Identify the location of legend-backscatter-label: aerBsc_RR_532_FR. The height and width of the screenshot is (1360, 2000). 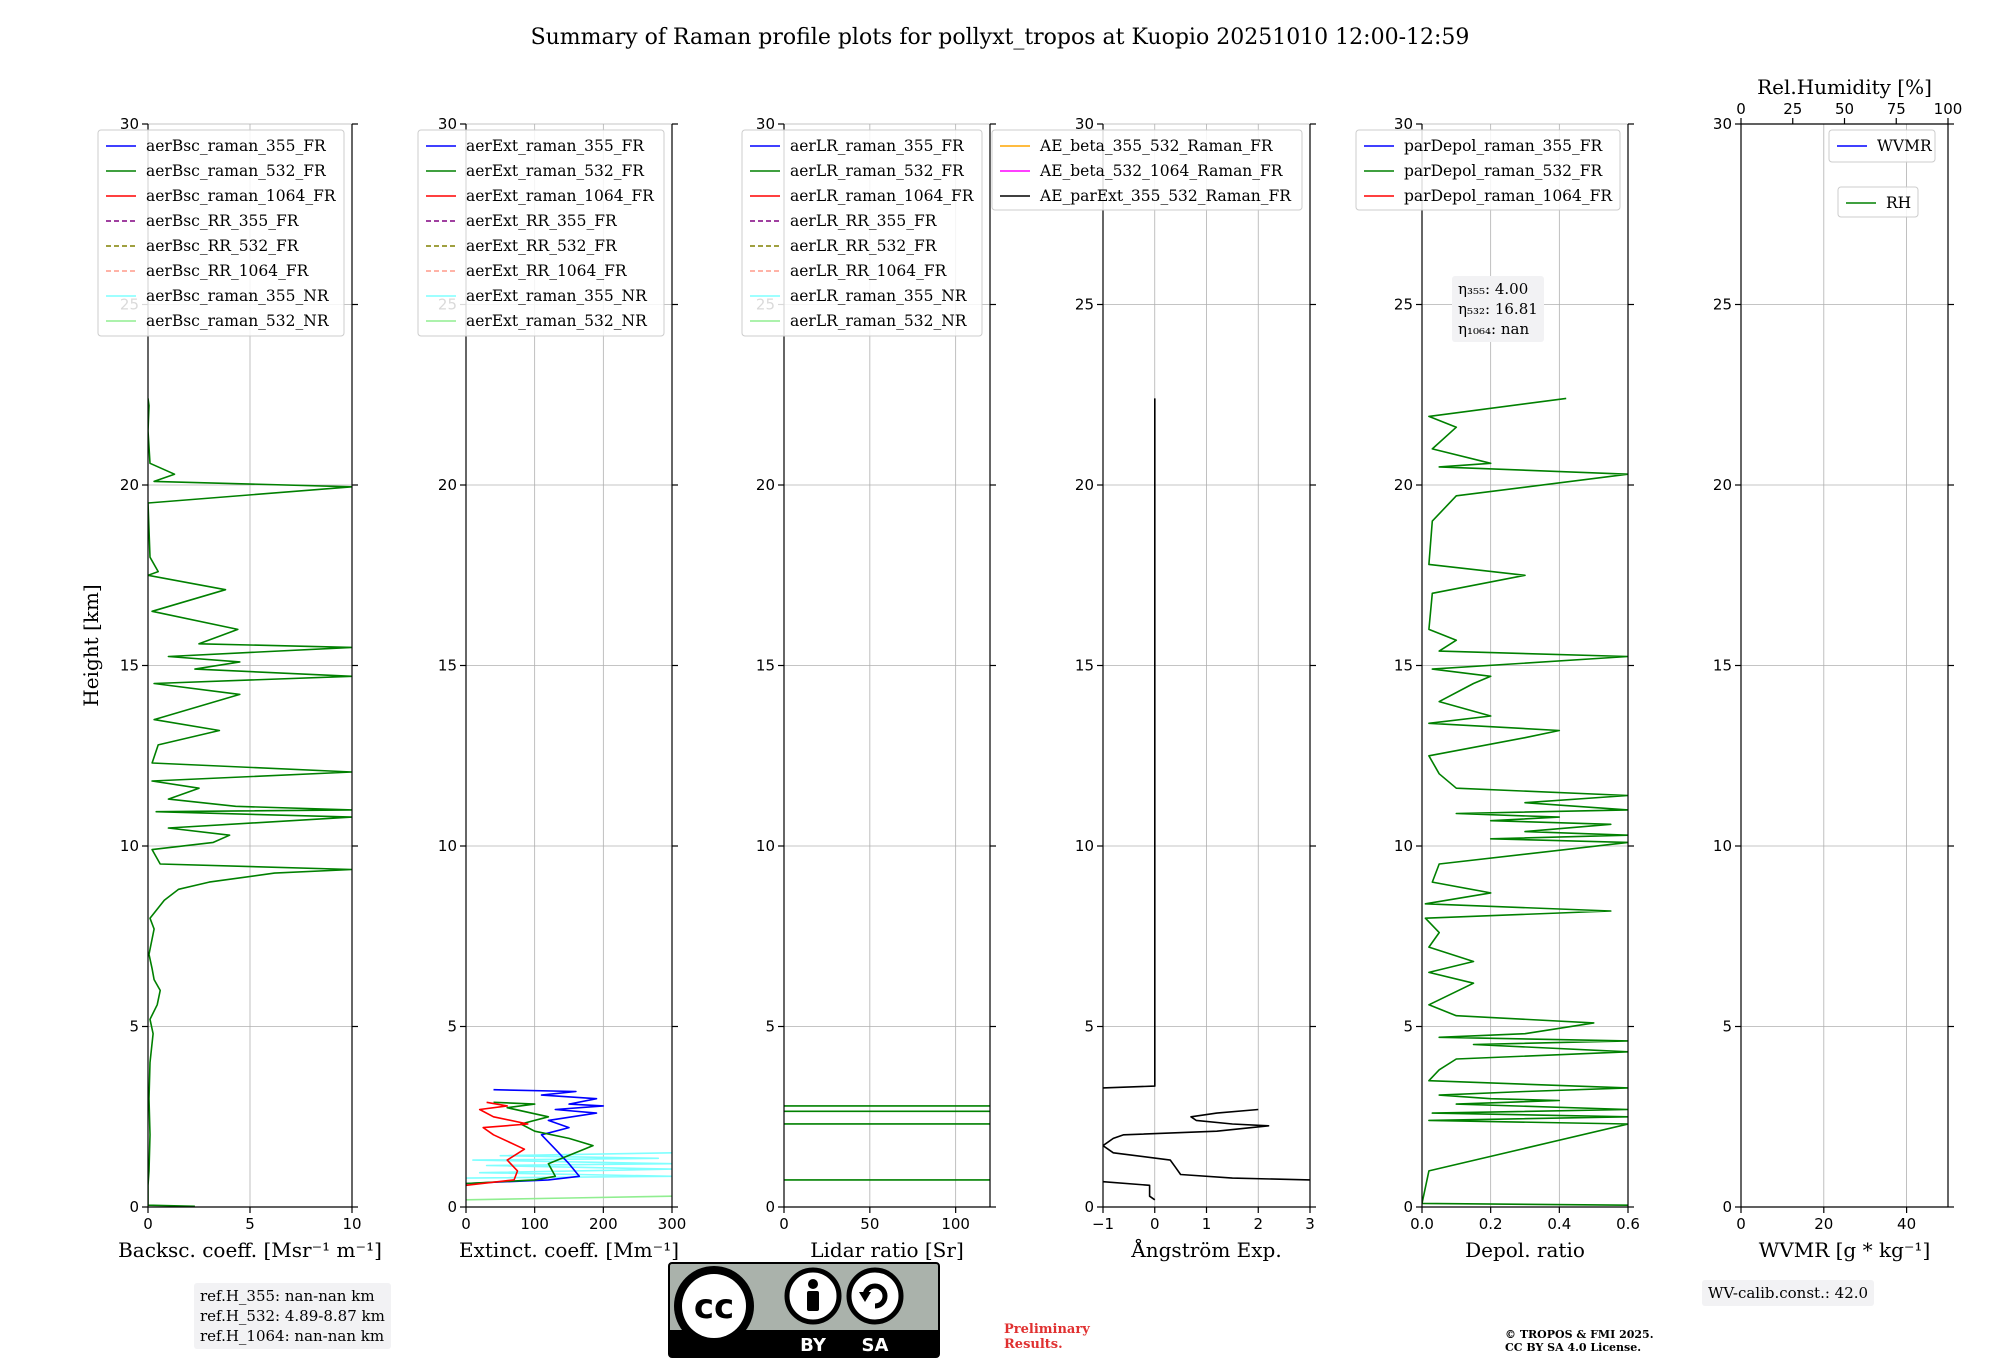
(223, 246).